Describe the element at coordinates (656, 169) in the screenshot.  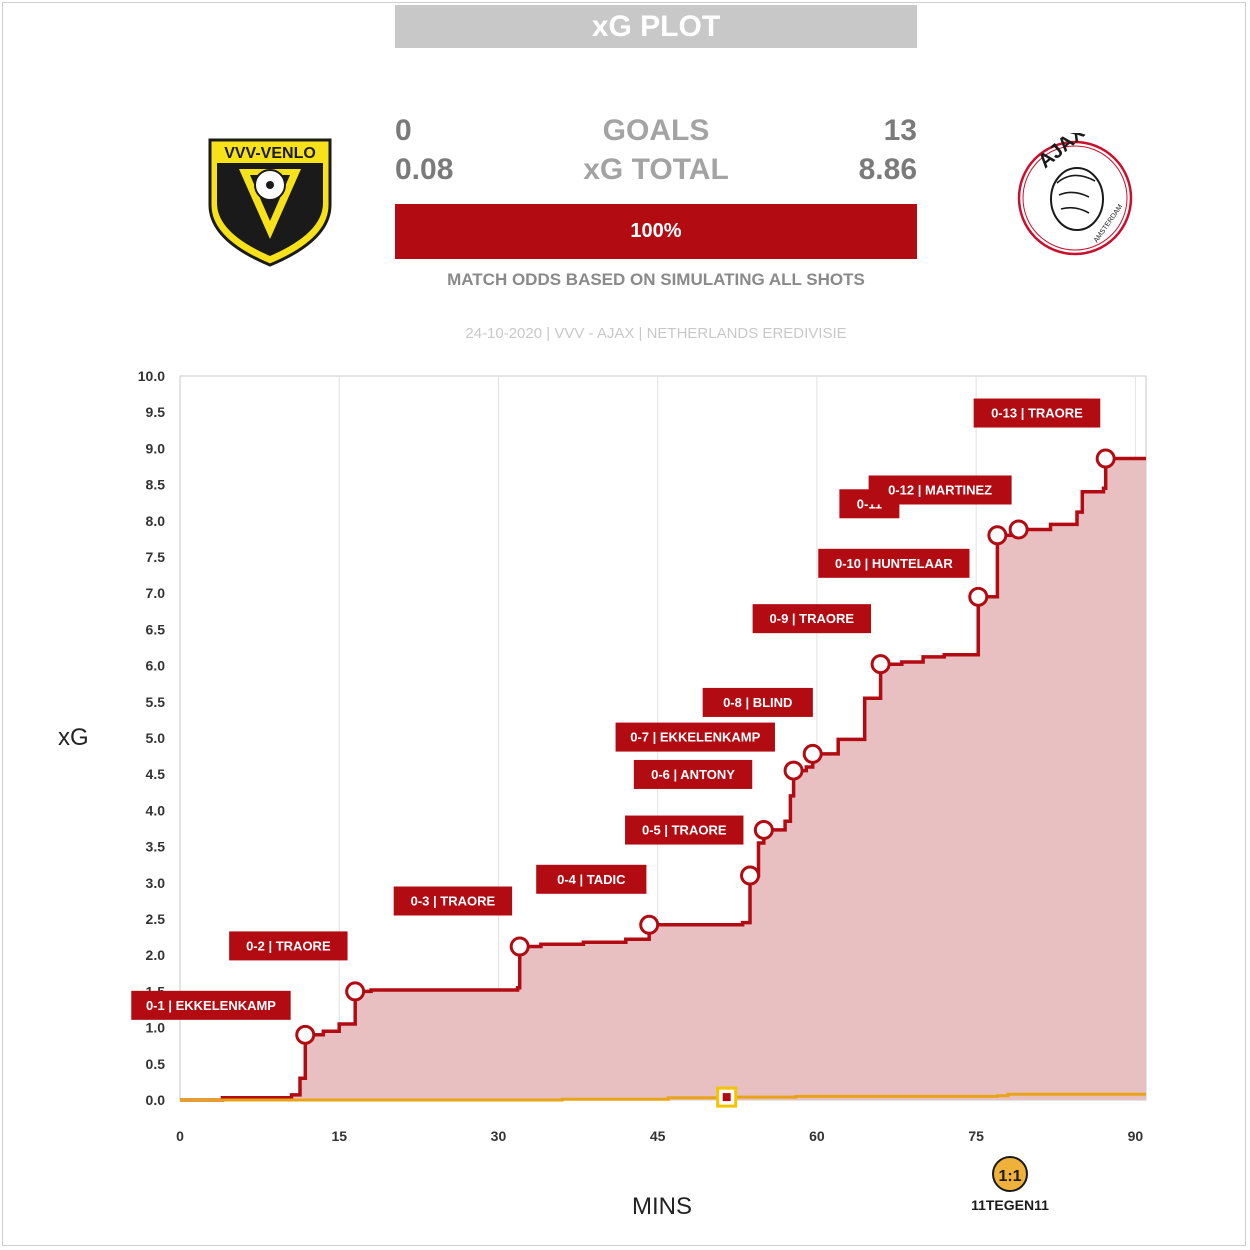
I see `xg-label: xG TOTAL` at that location.